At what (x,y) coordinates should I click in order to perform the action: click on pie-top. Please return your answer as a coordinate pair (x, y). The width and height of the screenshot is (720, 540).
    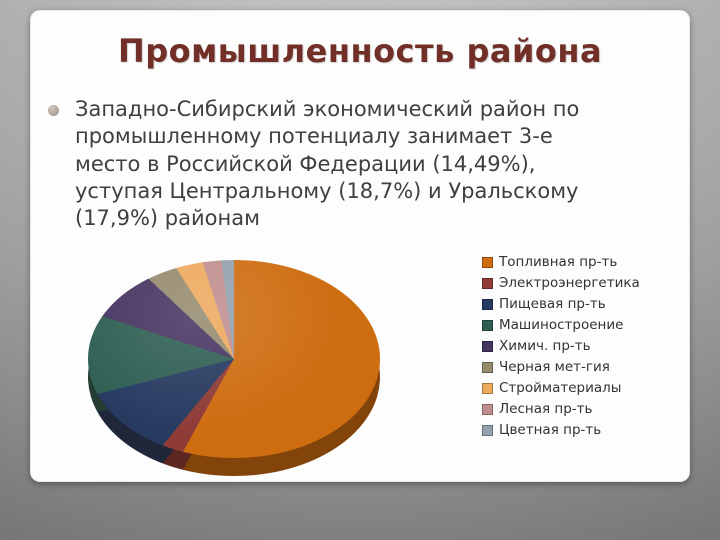
    Looking at the image, I should click on (234, 359).